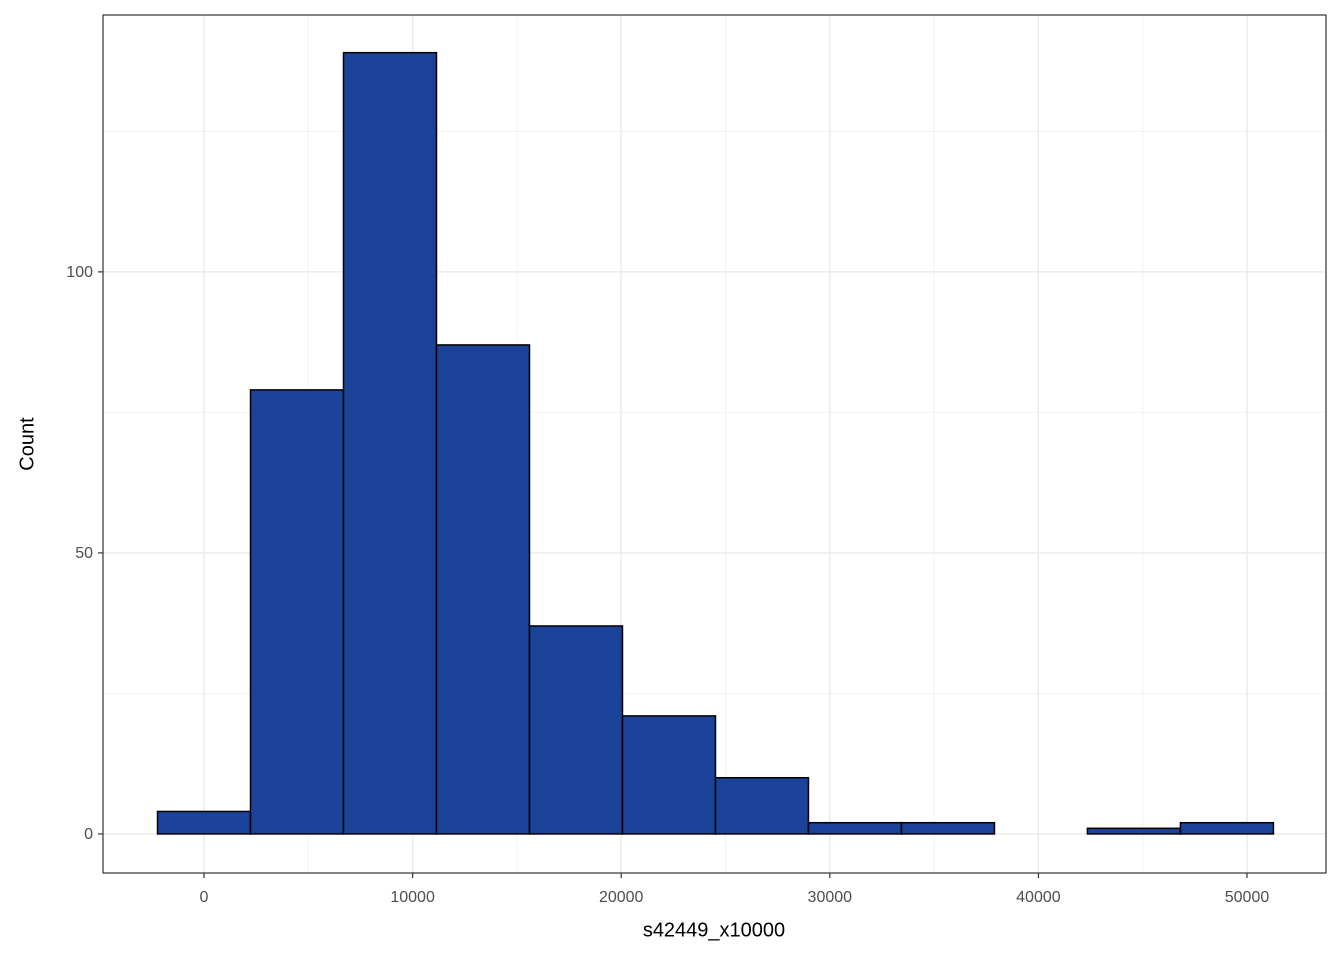  I want to click on x-tick-label: 20000, so click(621, 897).